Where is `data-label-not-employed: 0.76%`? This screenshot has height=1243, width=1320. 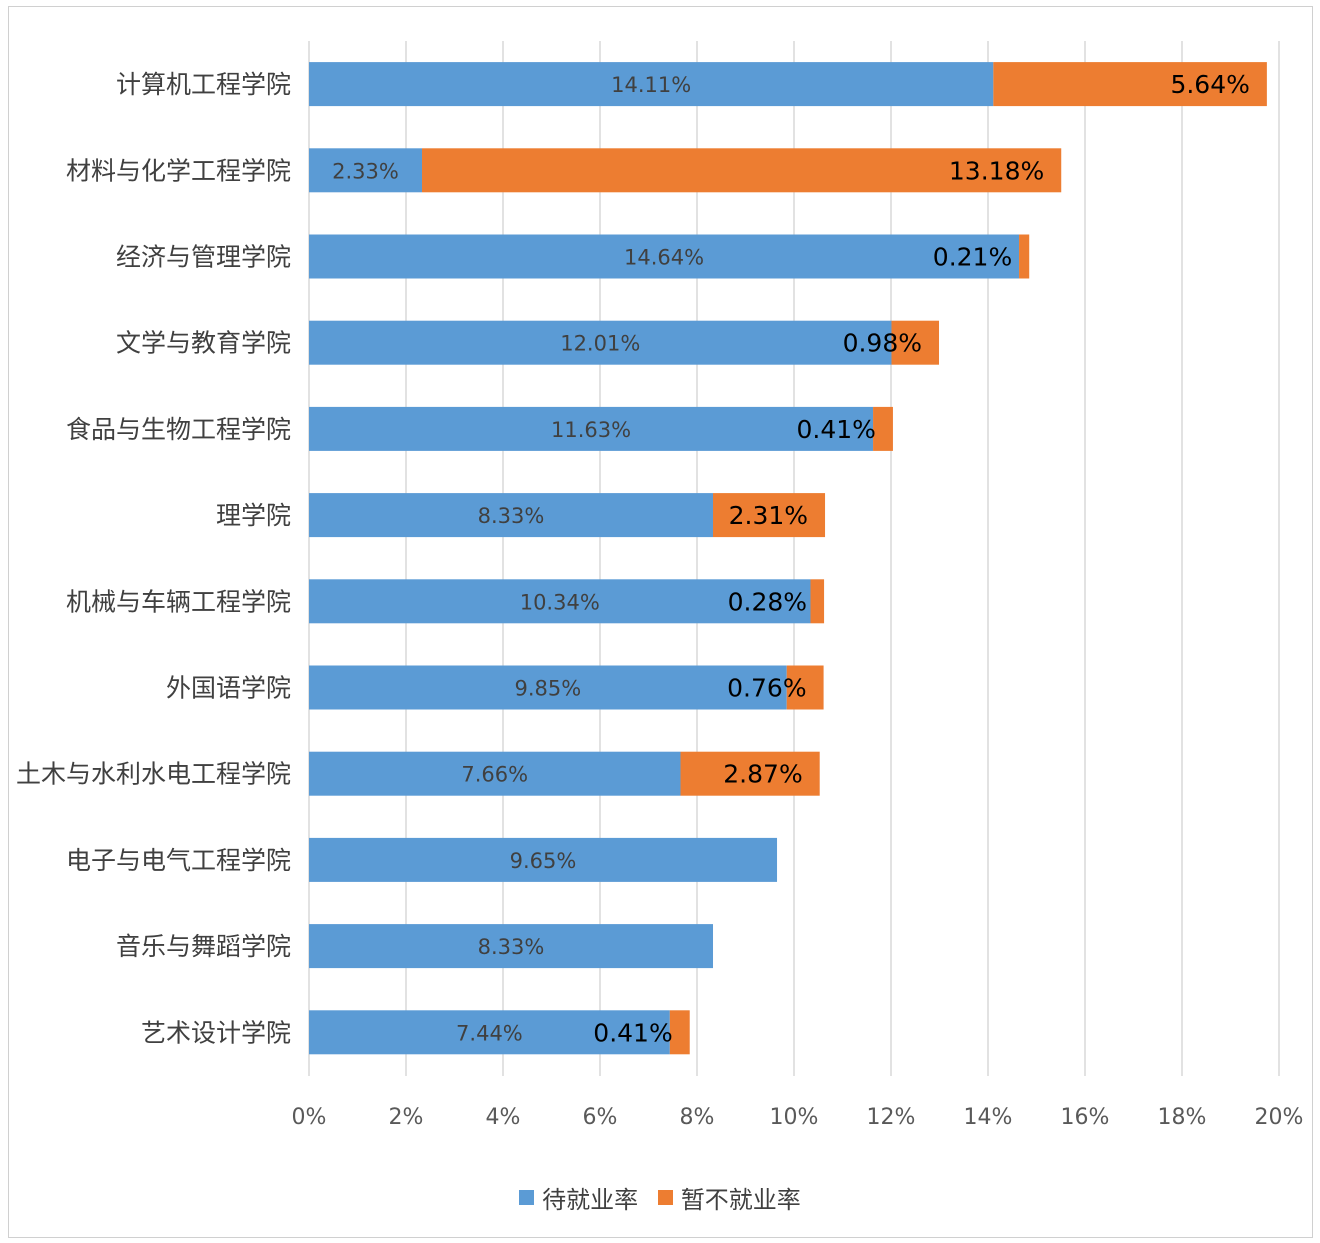 data-label-not-employed: 0.76% is located at coordinates (766, 688).